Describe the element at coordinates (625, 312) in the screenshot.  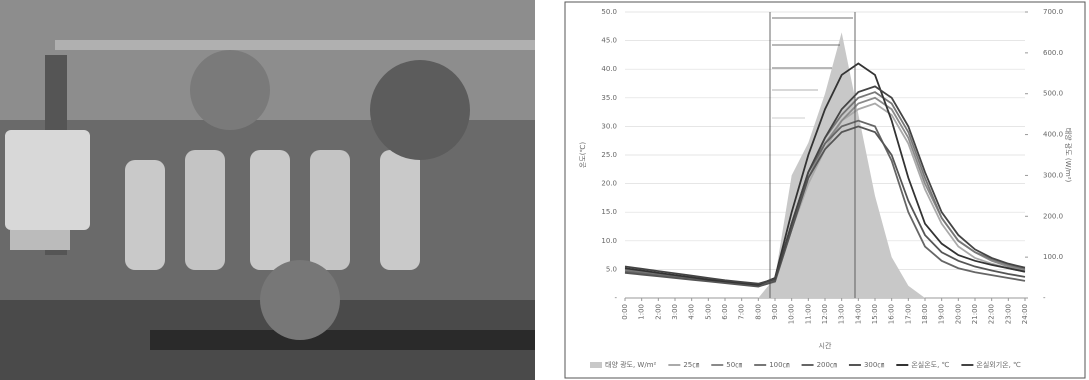
I see `x-tick-label: 0:00` at that location.